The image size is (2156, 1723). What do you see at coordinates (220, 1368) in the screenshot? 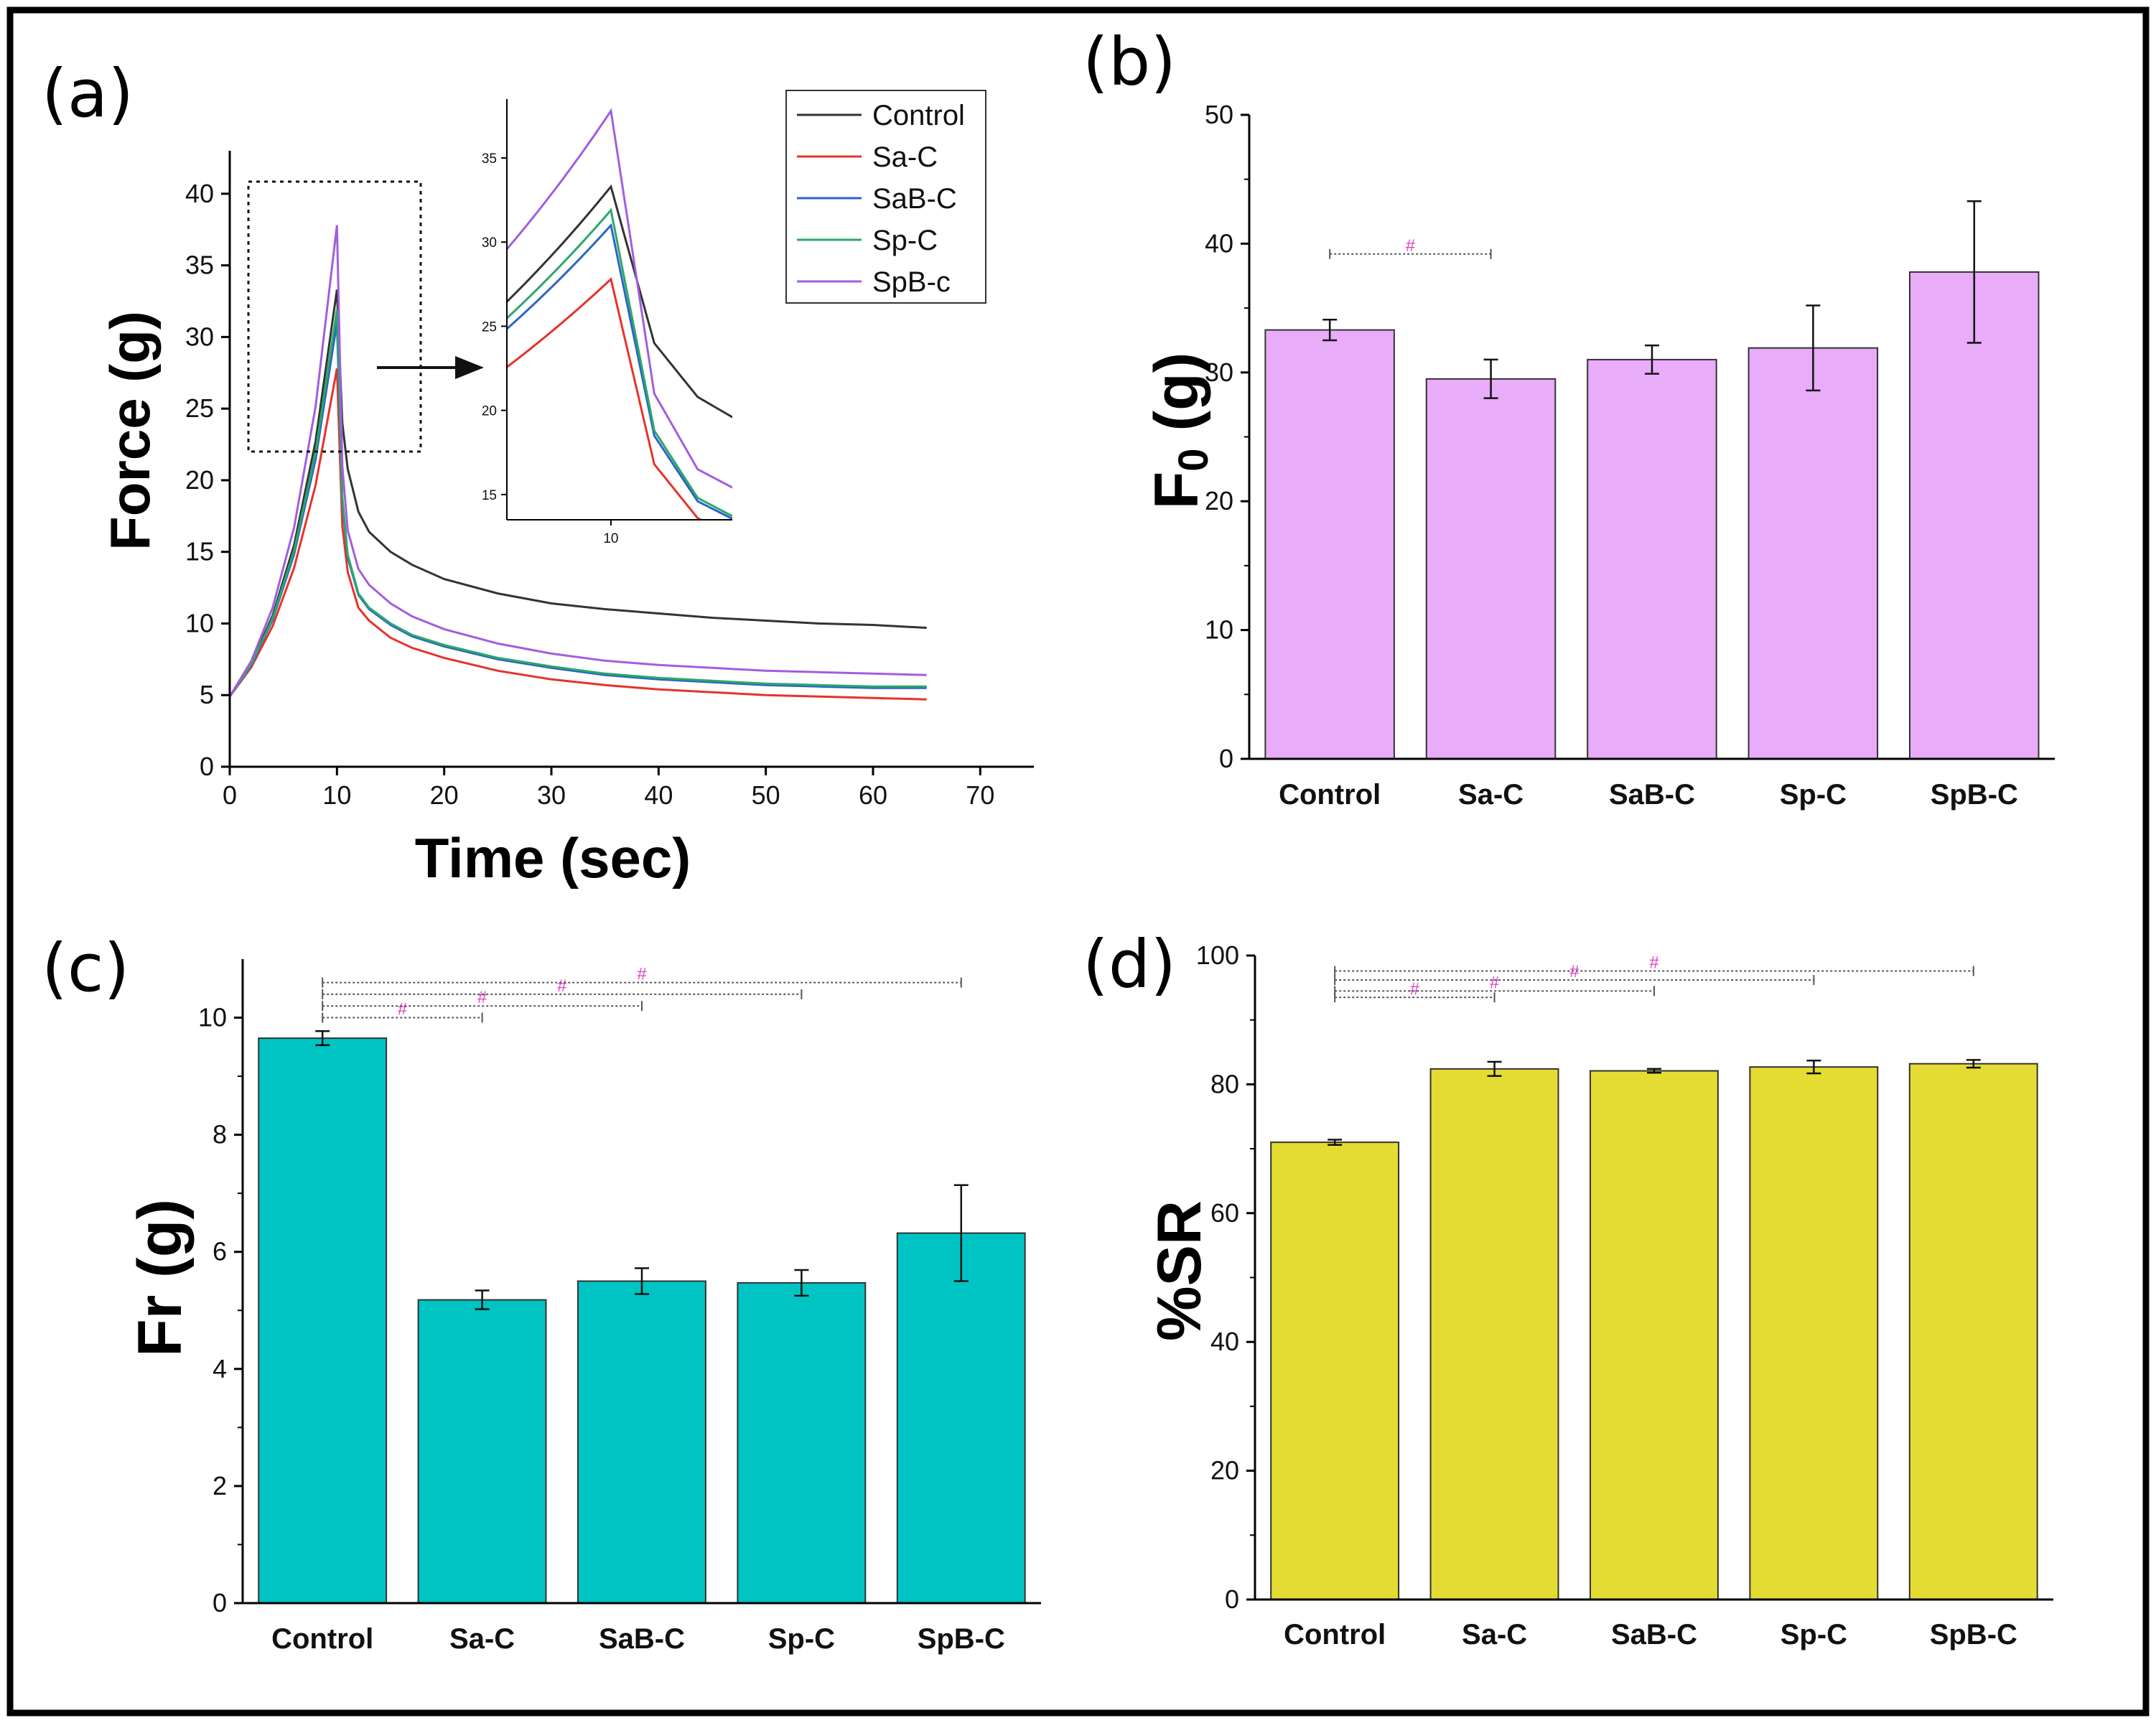
I see `y-tick-label: 4` at bounding box center [220, 1368].